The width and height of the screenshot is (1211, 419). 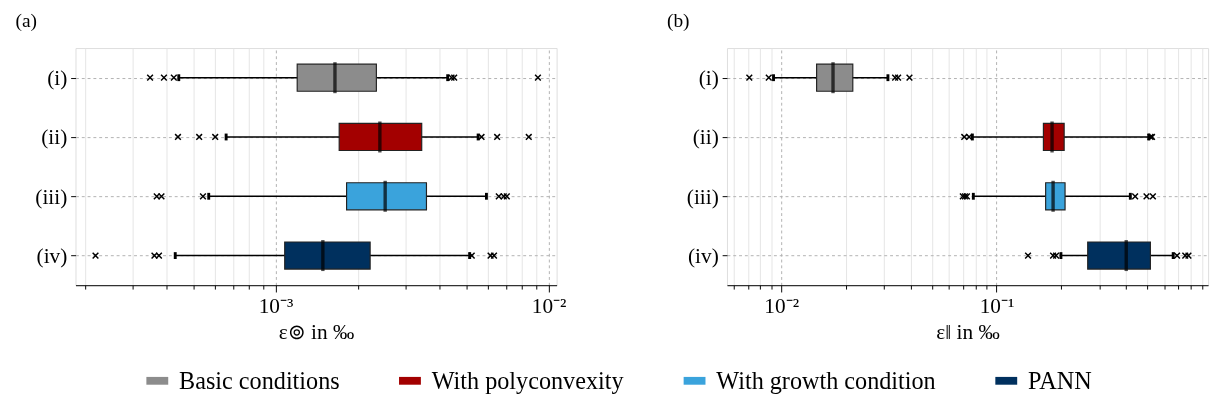 What do you see at coordinates (826, 380) in the screenshot?
I see `legend-label: With growth condition` at bounding box center [826, 380].